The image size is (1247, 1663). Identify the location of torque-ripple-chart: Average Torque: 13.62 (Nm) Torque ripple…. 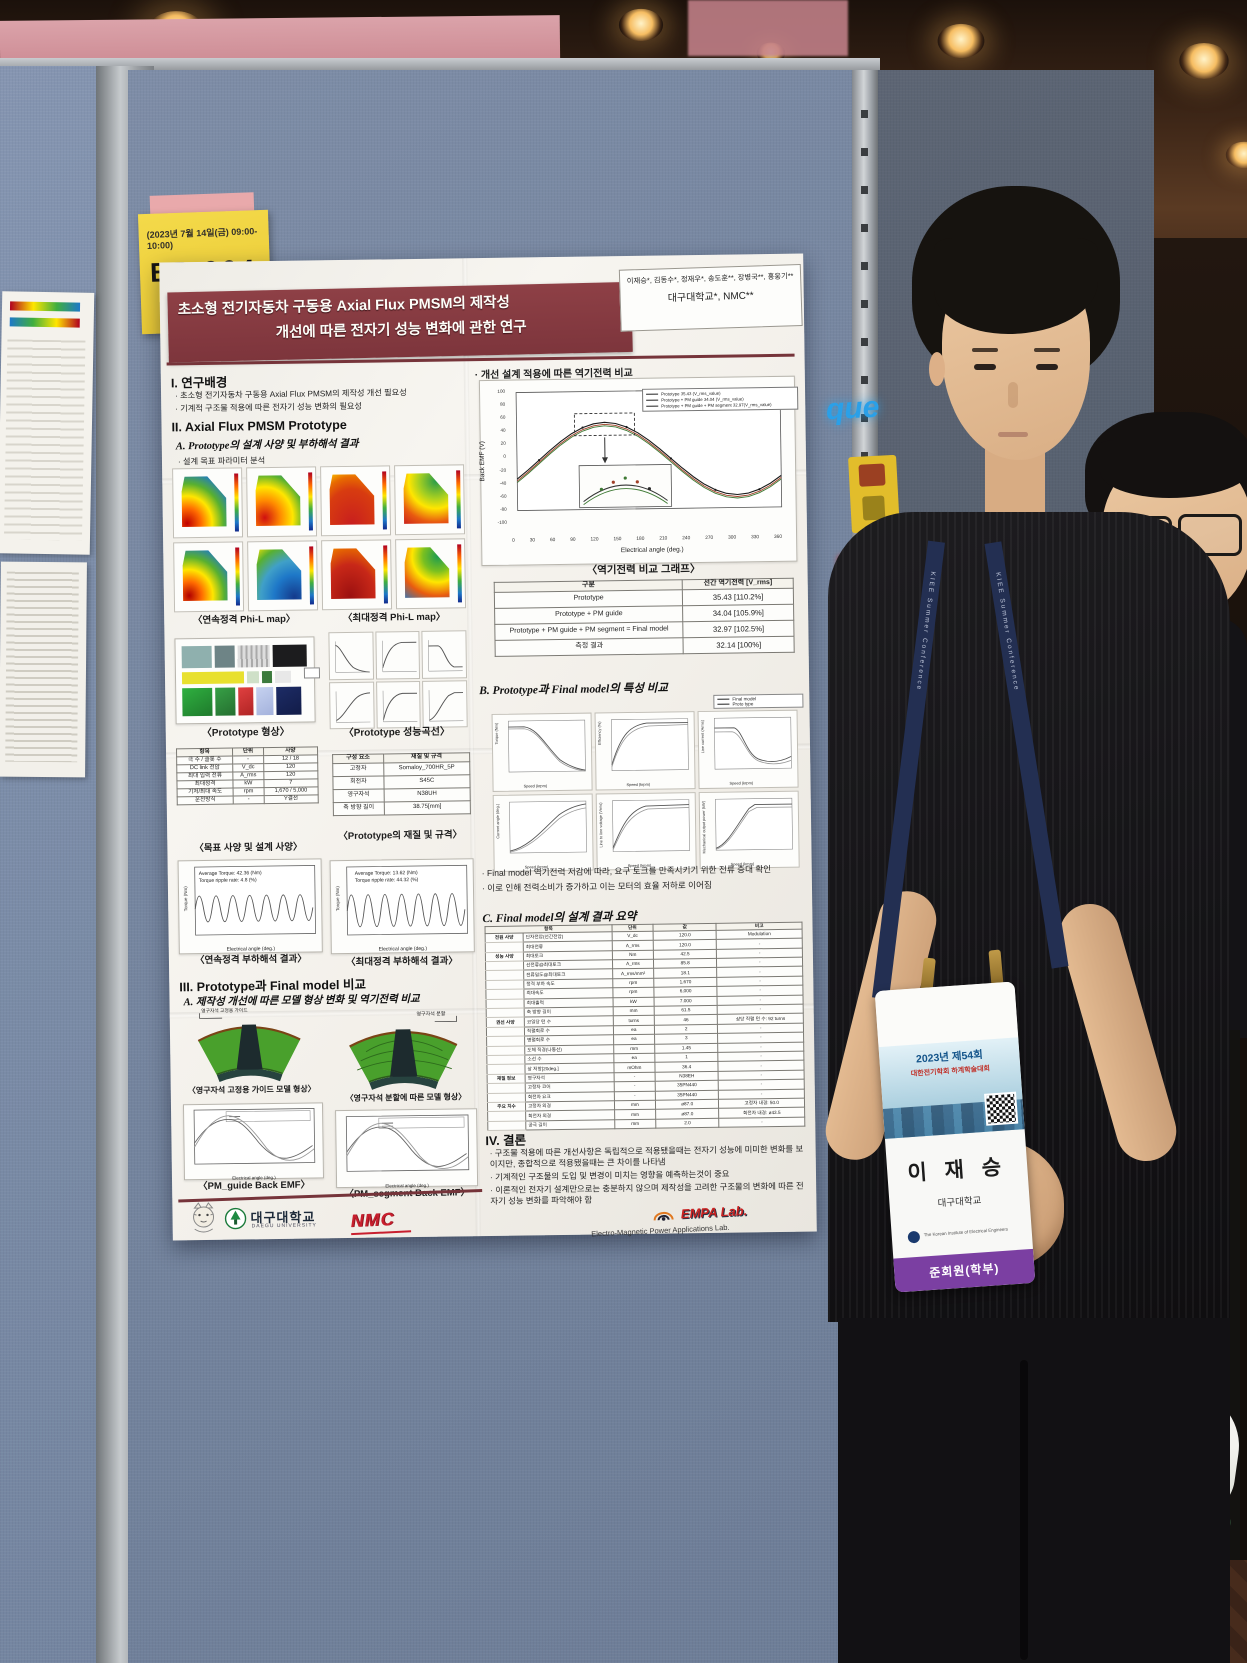
(402, 900).